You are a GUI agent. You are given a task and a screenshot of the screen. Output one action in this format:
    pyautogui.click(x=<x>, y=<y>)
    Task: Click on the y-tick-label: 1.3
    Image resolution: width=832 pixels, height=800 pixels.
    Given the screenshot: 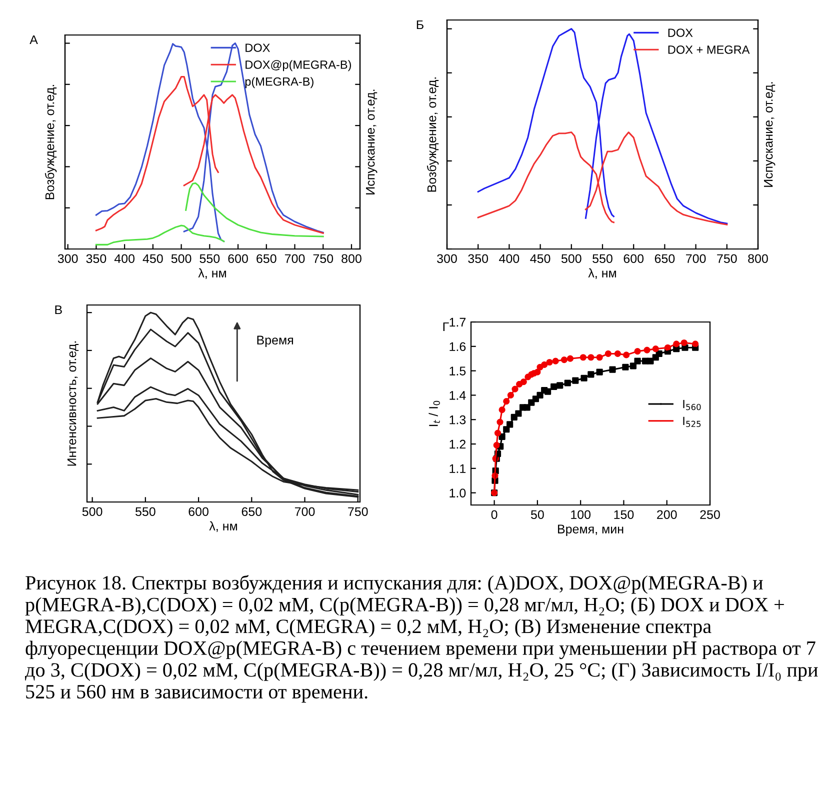 What is the action you would take?
    pyautogui.click(x=458, y=419)
    